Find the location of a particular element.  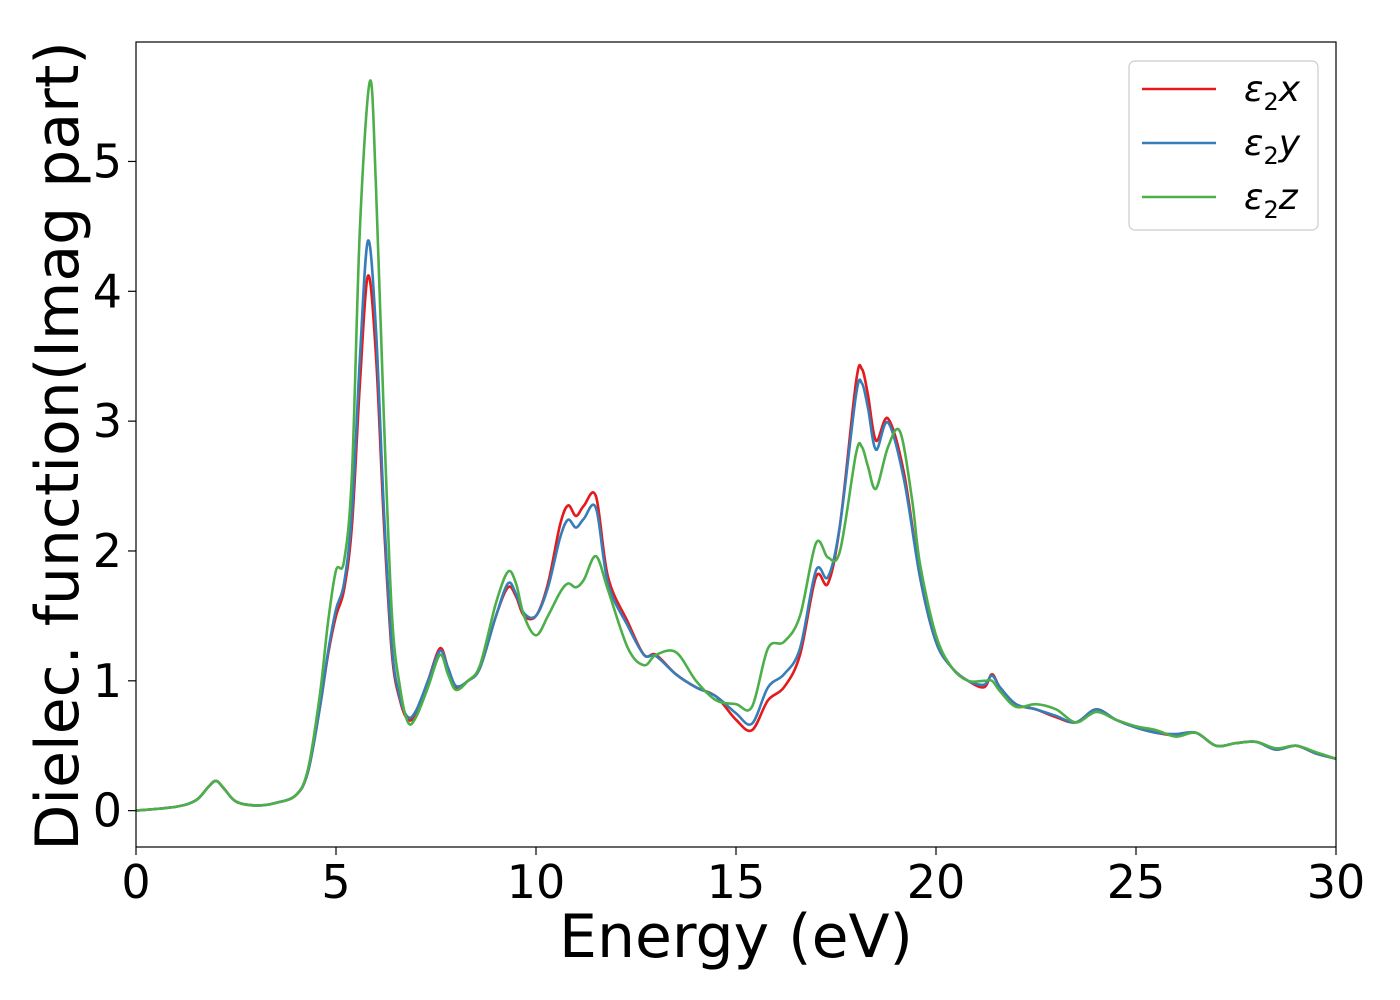

y-tick-label: 1 is located at coordinates (107, 681).